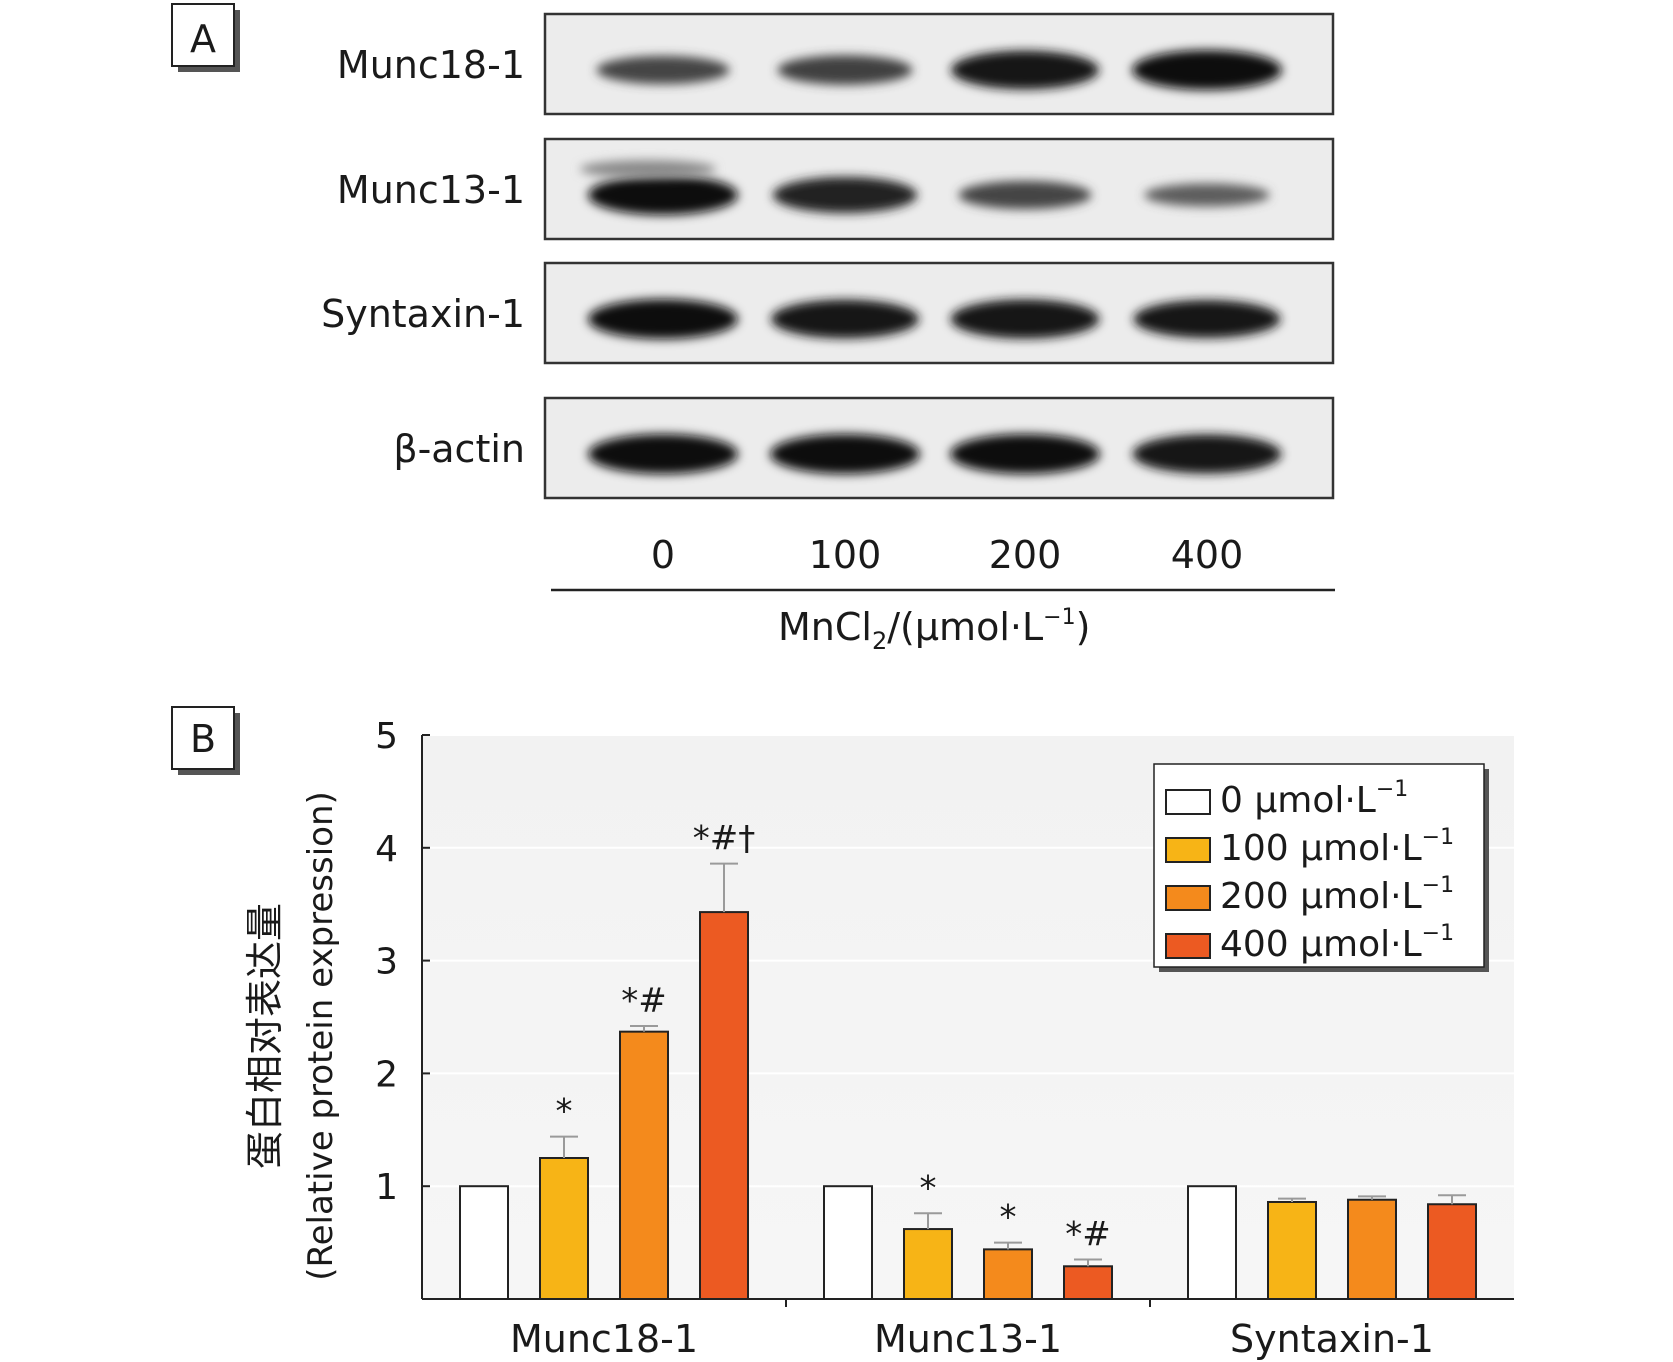 The image size is (1673, 1362). I want to click on lane-labels: 0 100 200 400, so click(947, 555).